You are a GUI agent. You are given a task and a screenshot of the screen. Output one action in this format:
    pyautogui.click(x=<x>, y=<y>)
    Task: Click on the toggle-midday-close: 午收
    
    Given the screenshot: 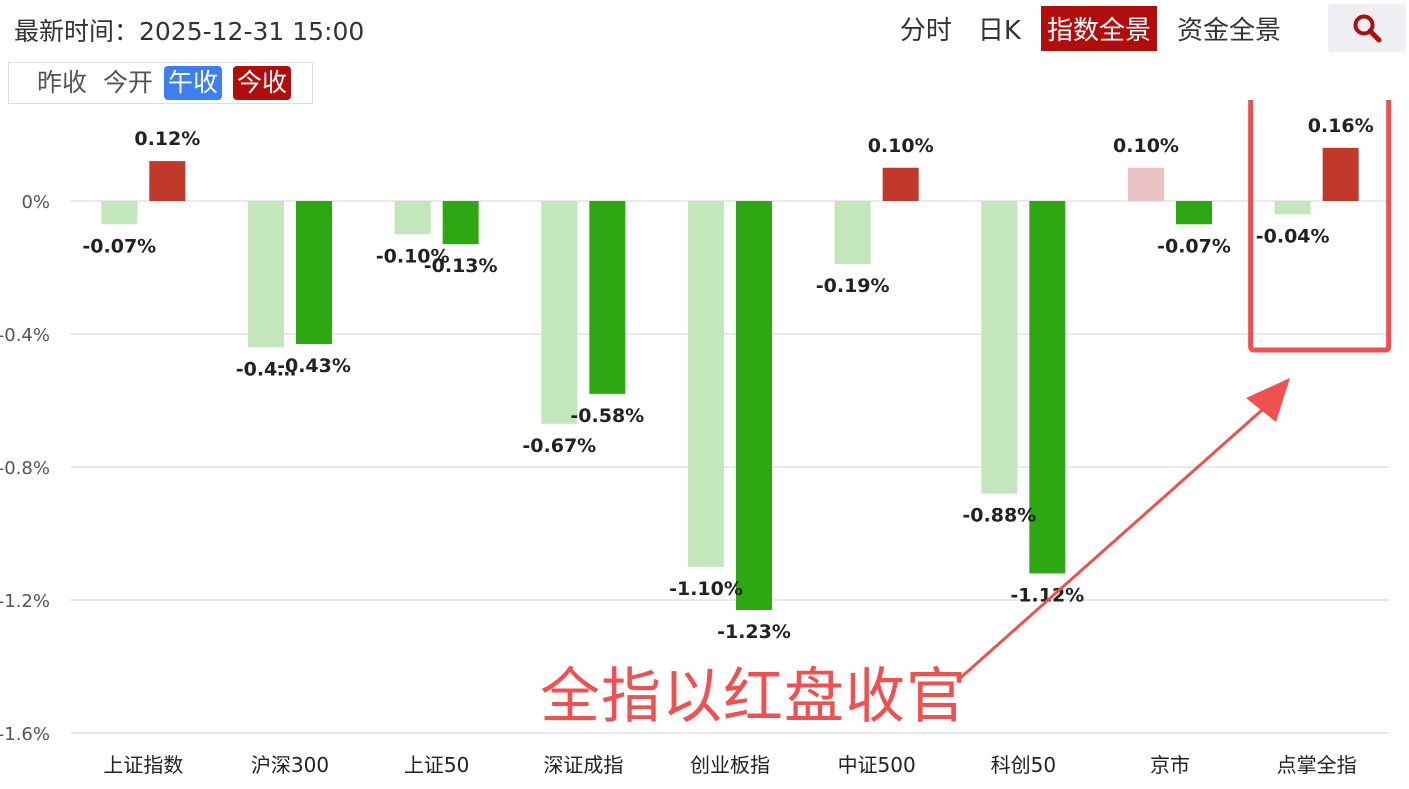 What is the action you would take?
    pyautogui.click(x=193, y=83)
    